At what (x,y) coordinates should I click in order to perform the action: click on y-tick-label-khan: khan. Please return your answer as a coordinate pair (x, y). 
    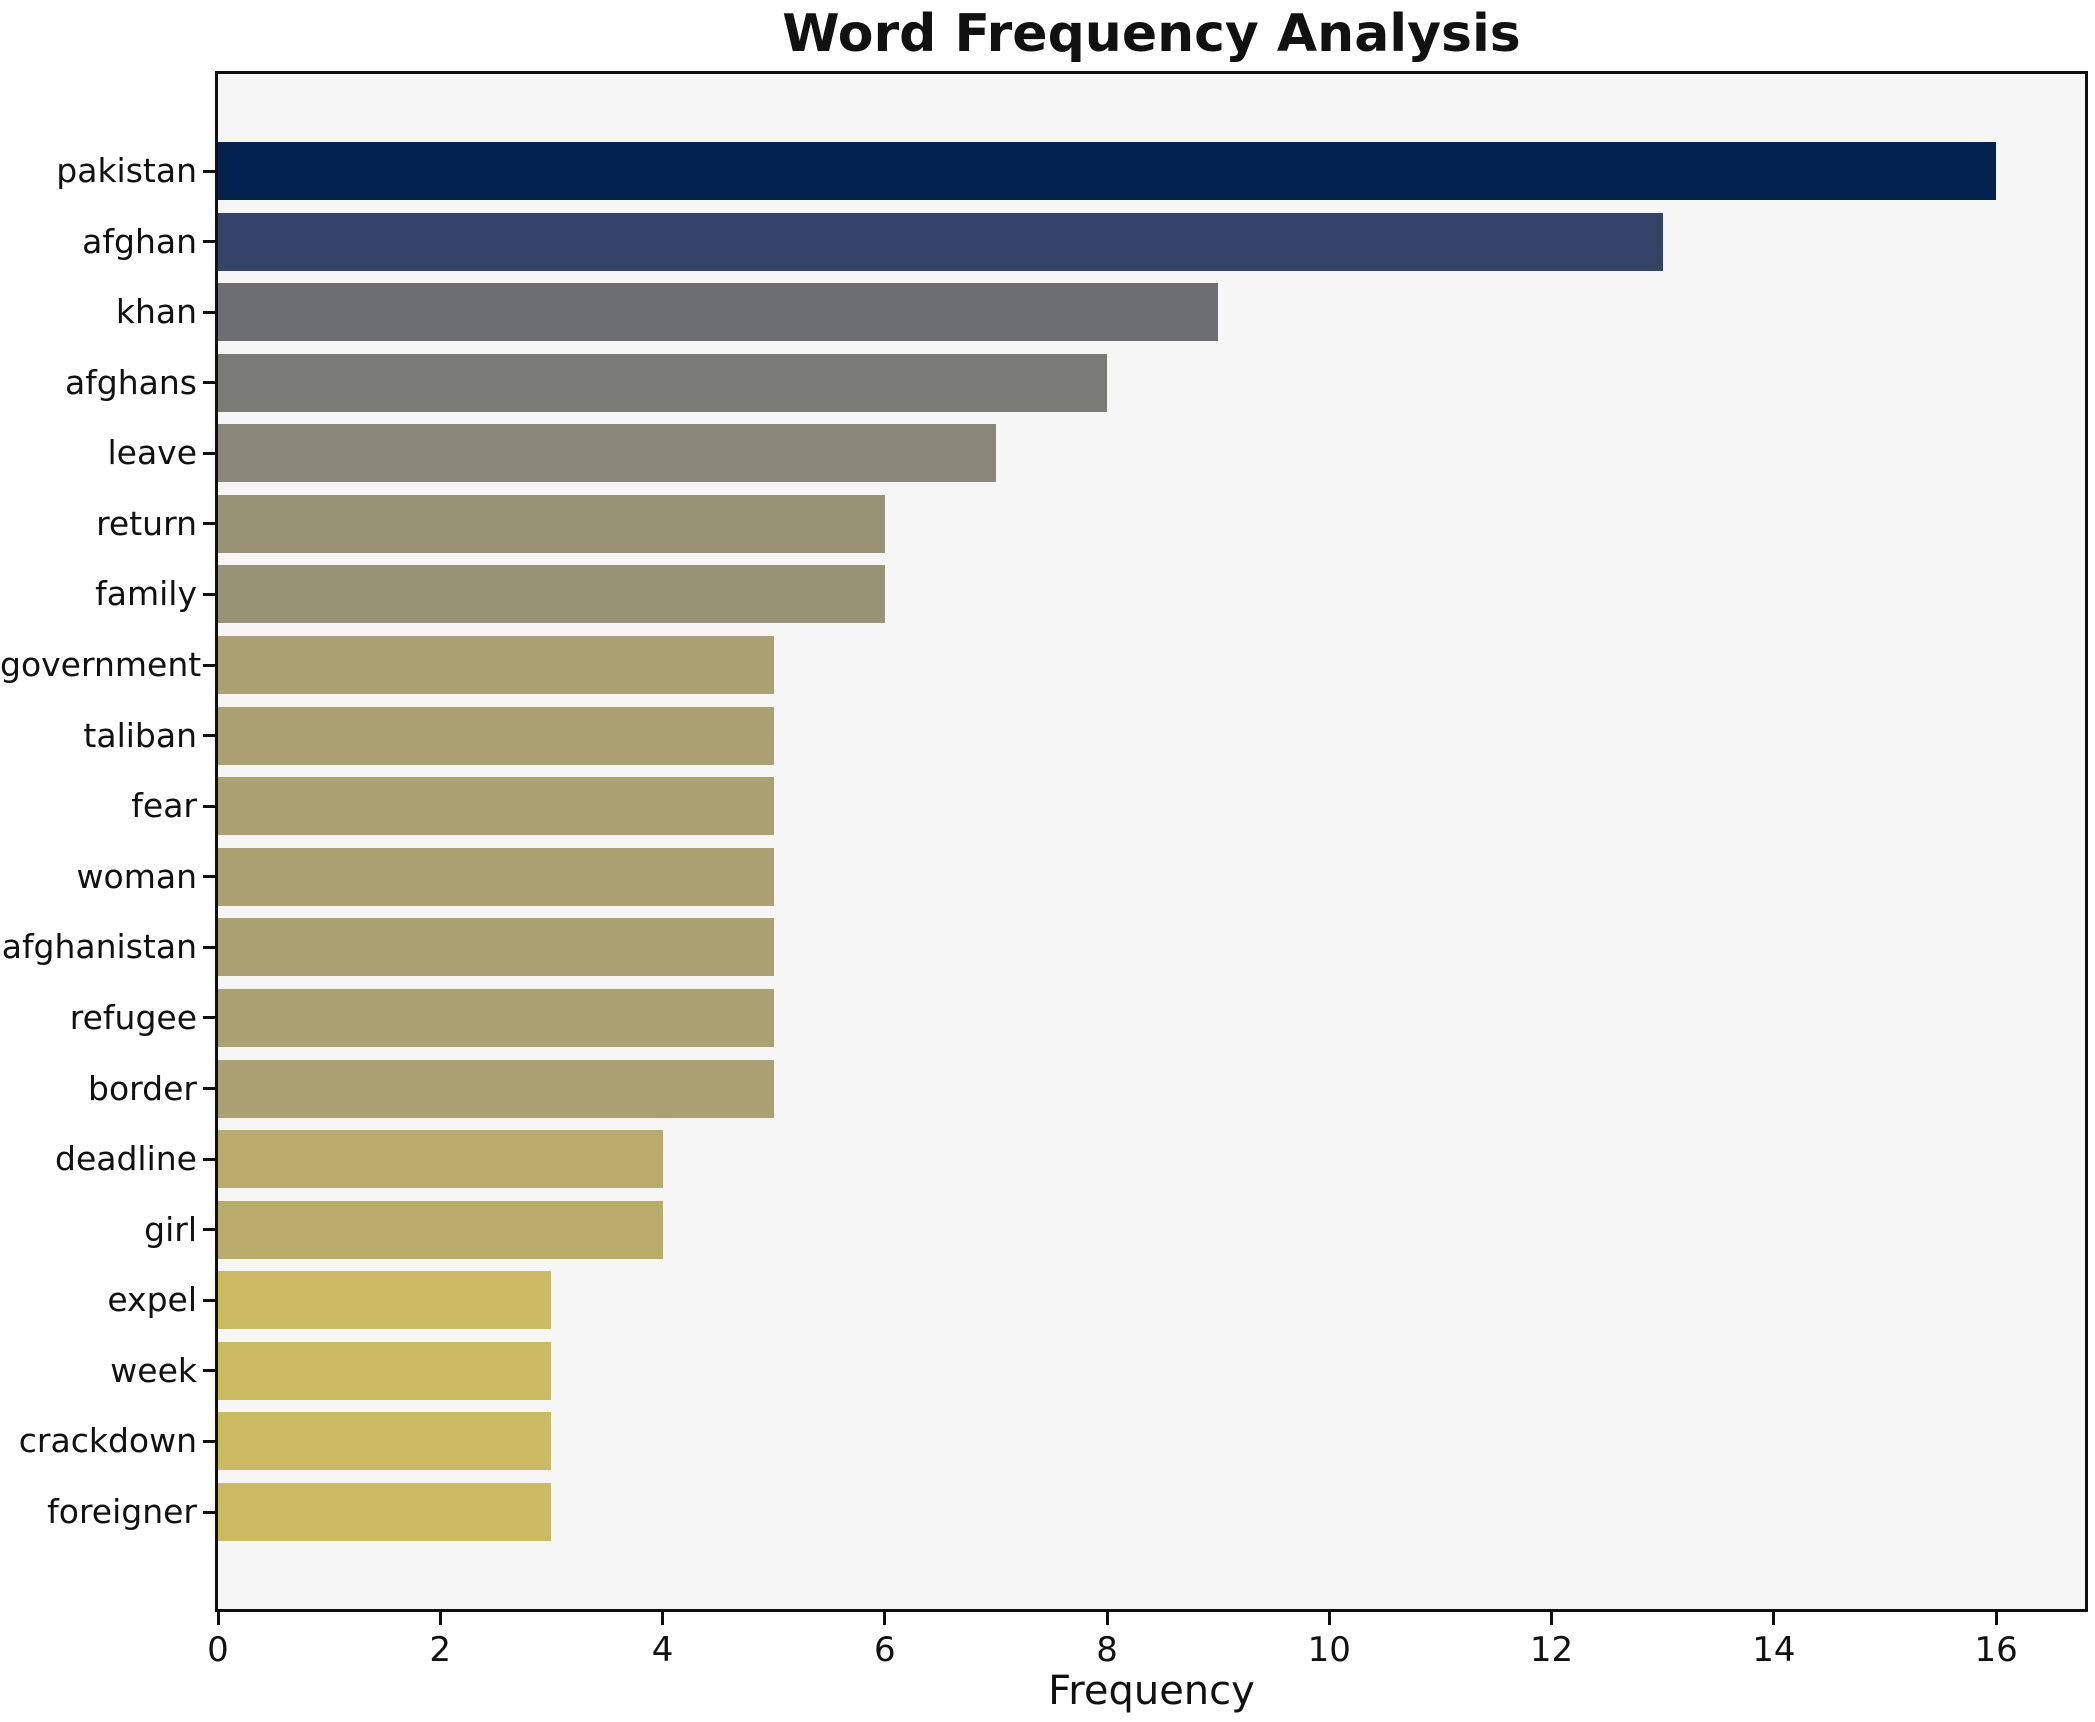
    Looking at the image, I should click on (156, 312).